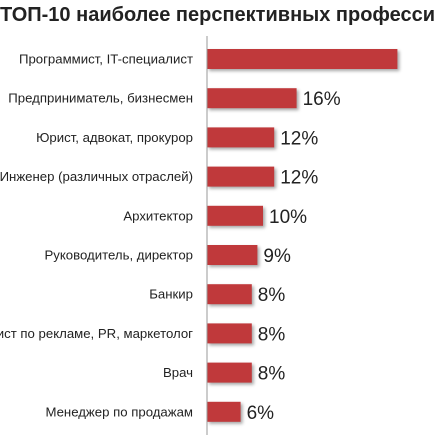  Describe the element at coordinates (171, 294) in the screenshot. I see `category-label-7: Банкир` at that location.